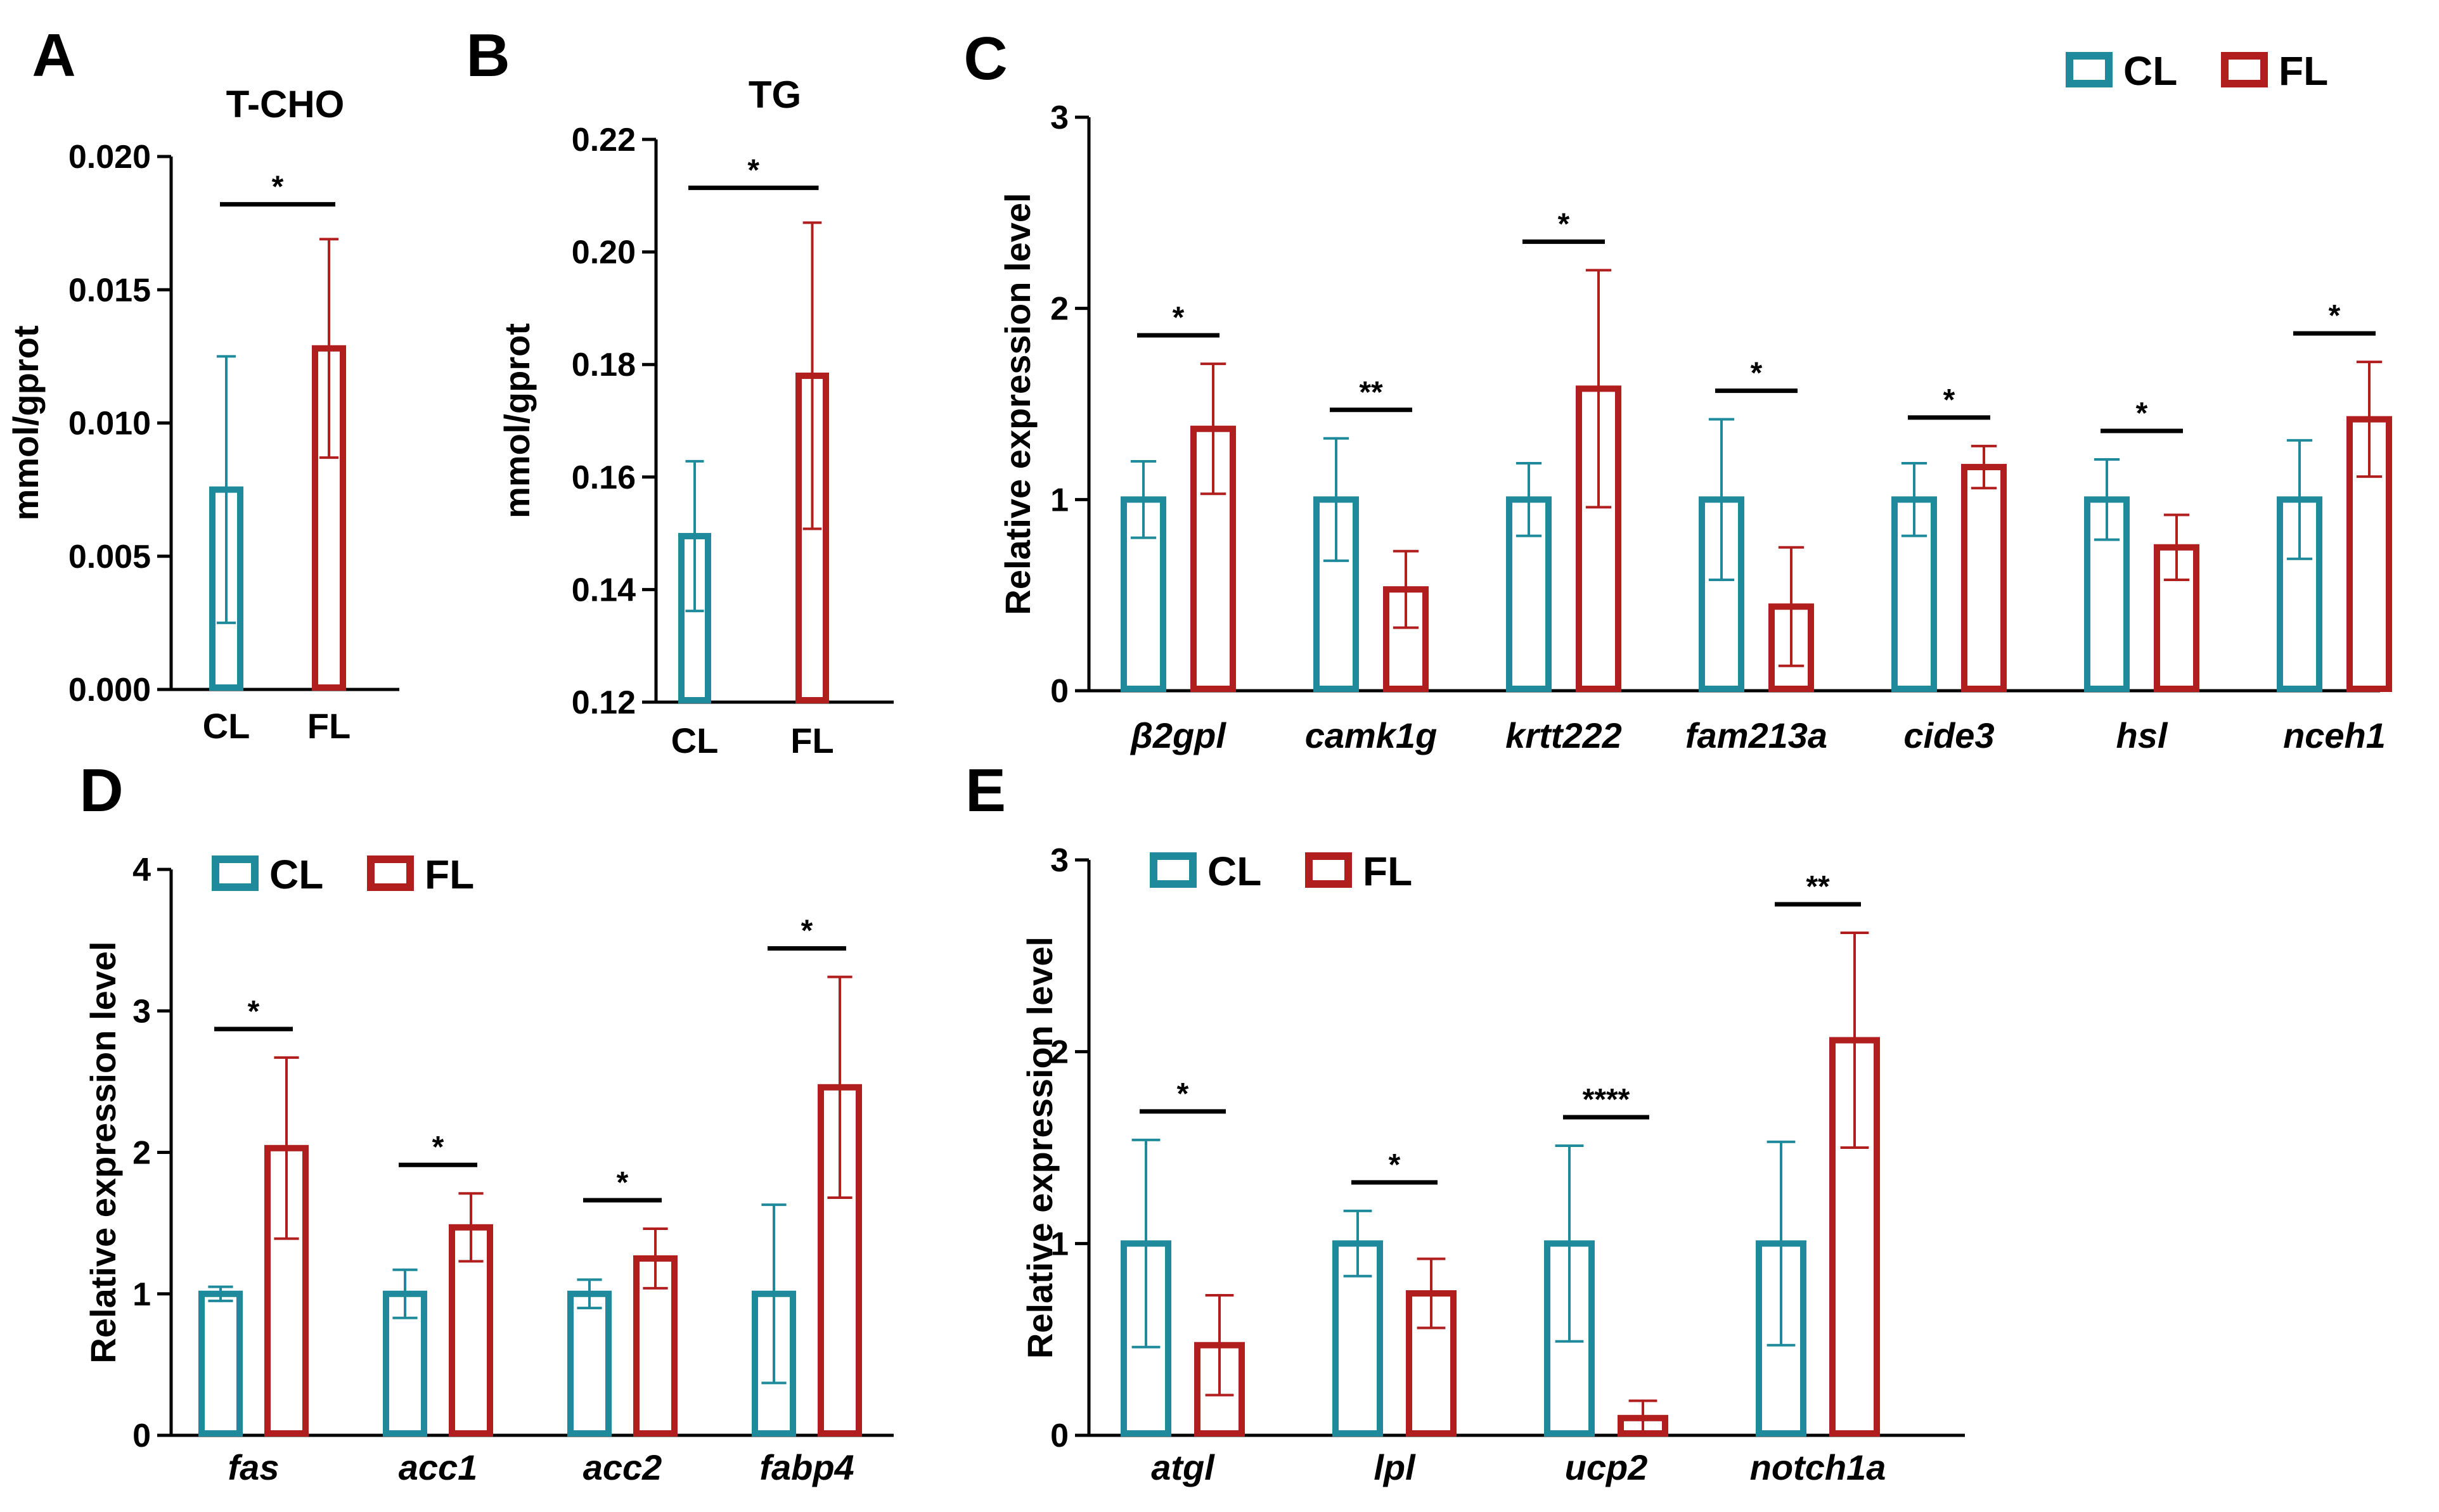 Image resolution: width=2439 pixels, height=1512 pixels. Describe the element at coordinates (604, 702) in the screenshot. I see `y-tick-label: 0.12` at that location.